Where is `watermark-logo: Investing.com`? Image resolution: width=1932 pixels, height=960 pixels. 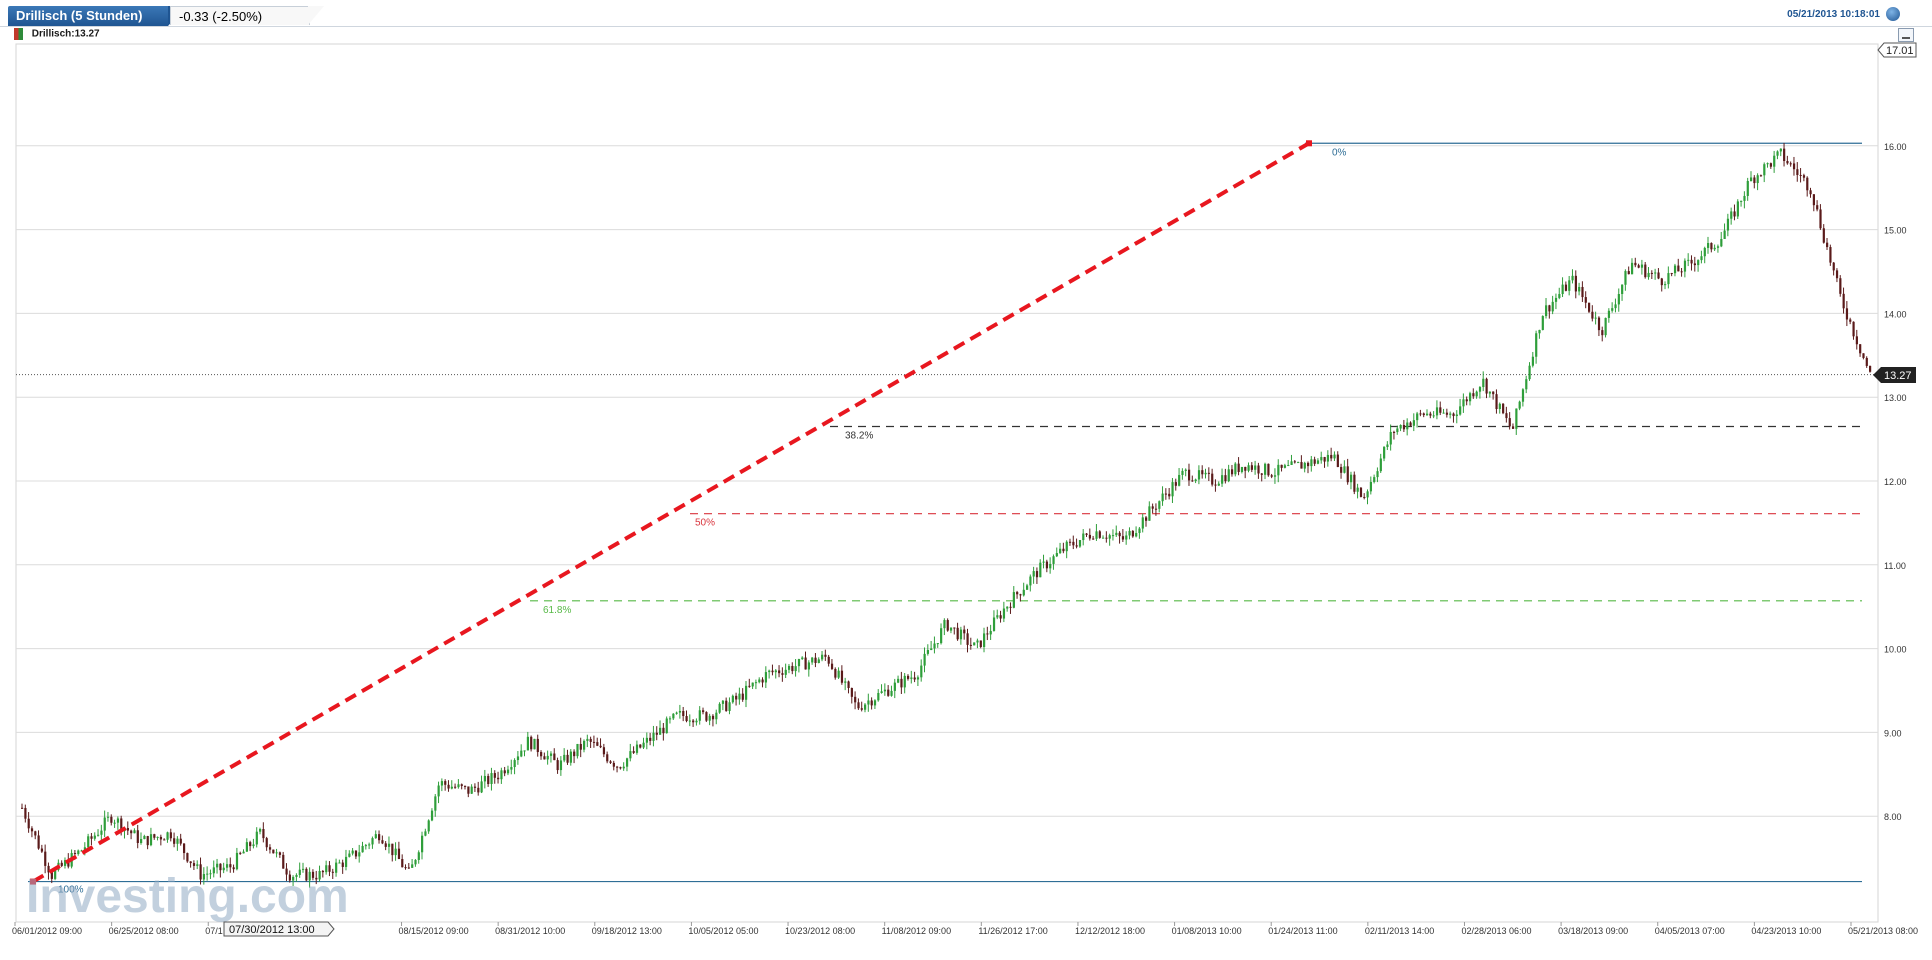 watermark-logo: Investing.com is located at coordinates (187, 896).